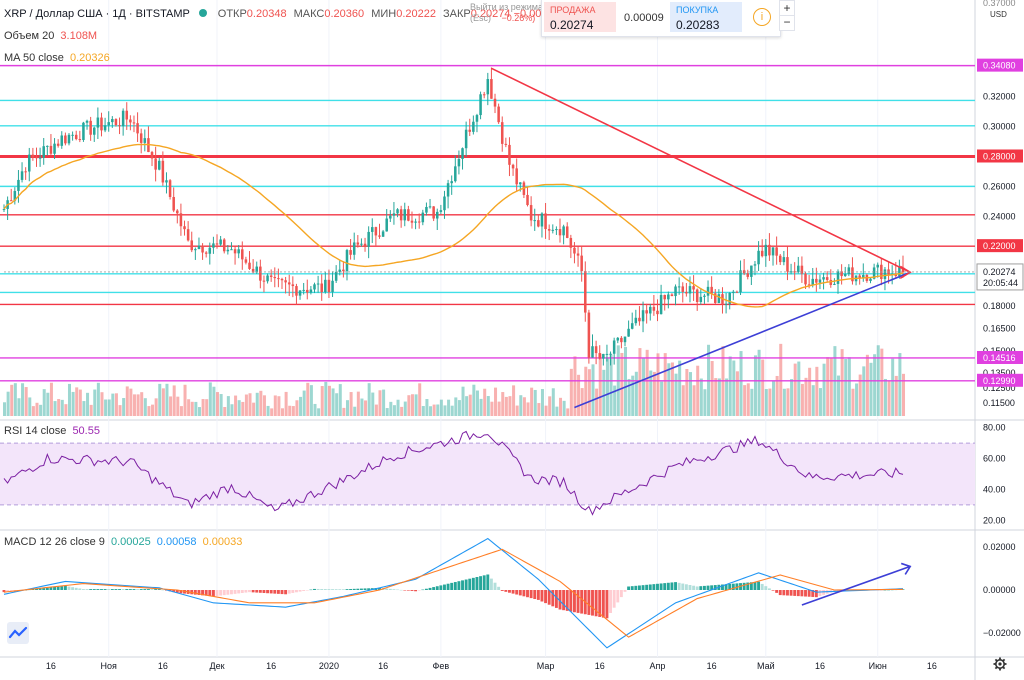  I want to click on zoom-out-button: −, so click(787, 23).